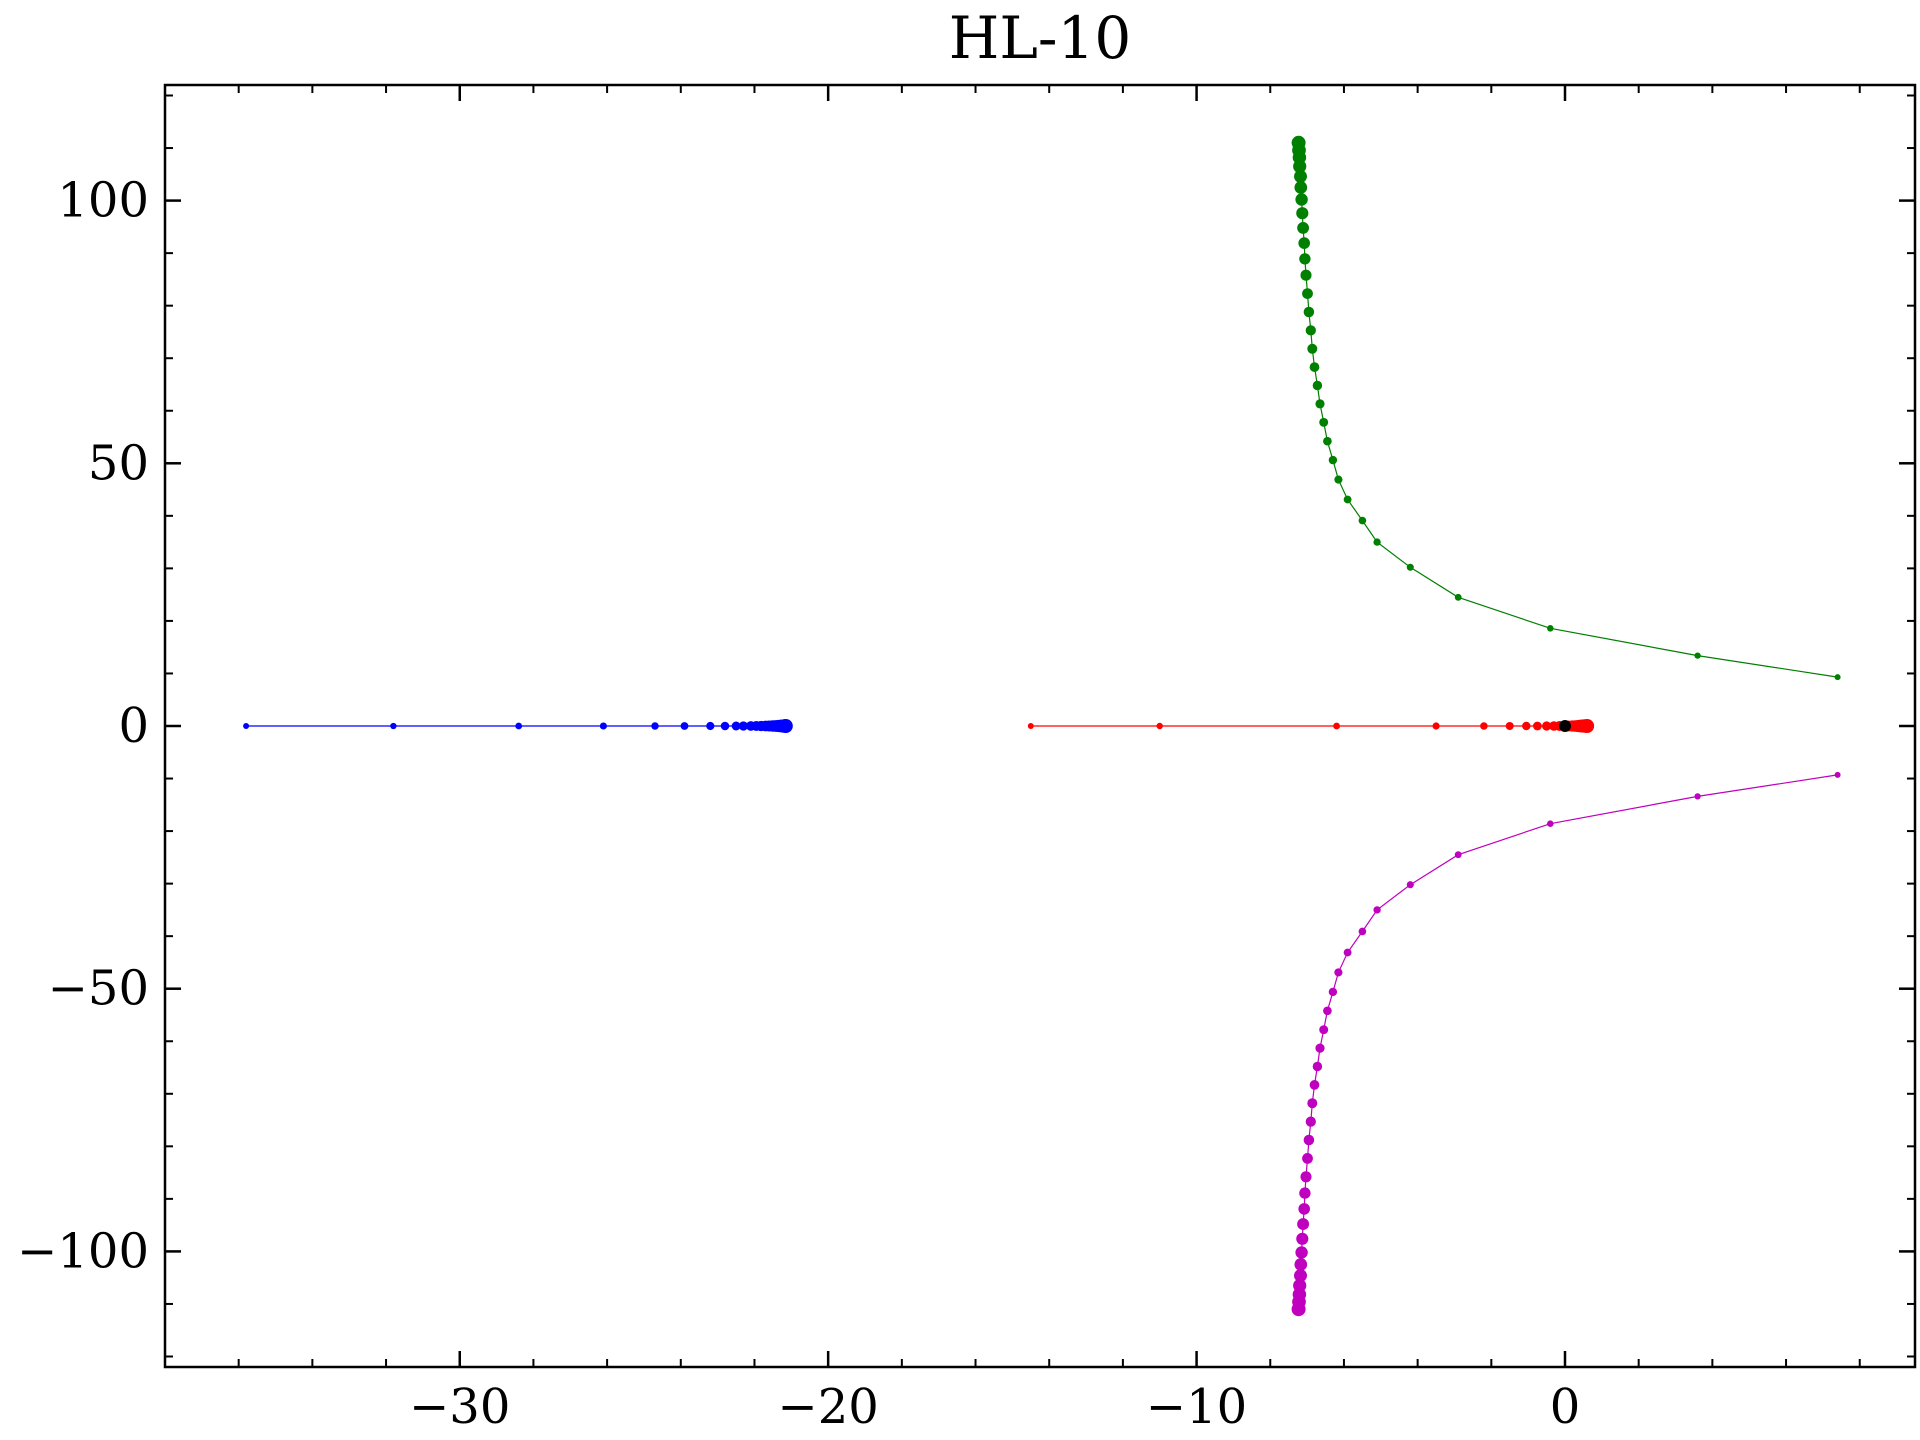  I want to click on y-tick-label: −100, so click(83, 1251).